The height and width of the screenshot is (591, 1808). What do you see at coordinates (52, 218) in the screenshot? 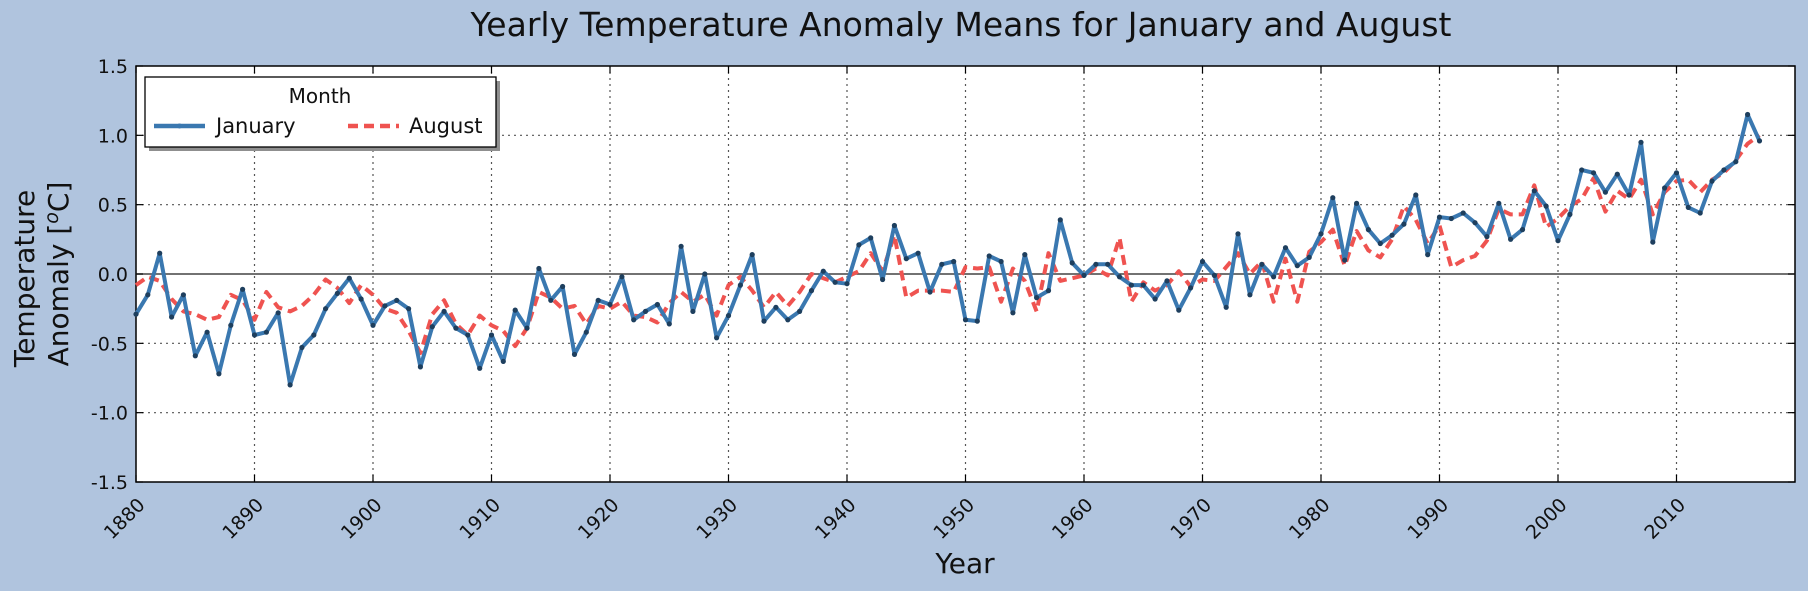
I see `y-axis-label-sup: o` at bounding box center [52, 218].